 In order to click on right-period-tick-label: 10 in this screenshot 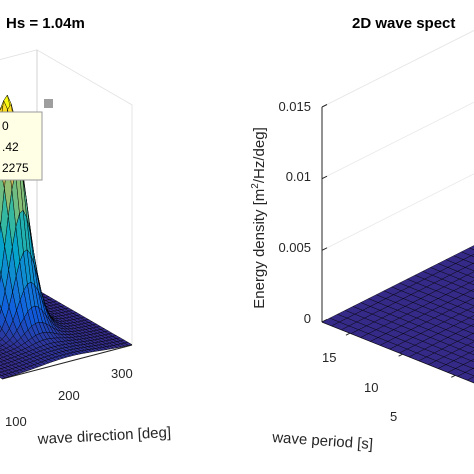, I will do `click(371, 387)`.